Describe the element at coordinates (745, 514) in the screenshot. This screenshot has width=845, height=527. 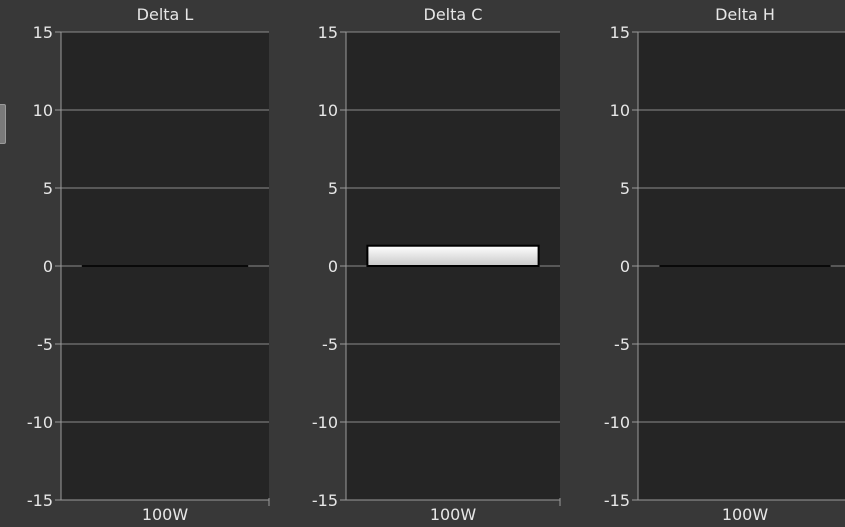
I see `chart-3-category-label: 100W` at that location.